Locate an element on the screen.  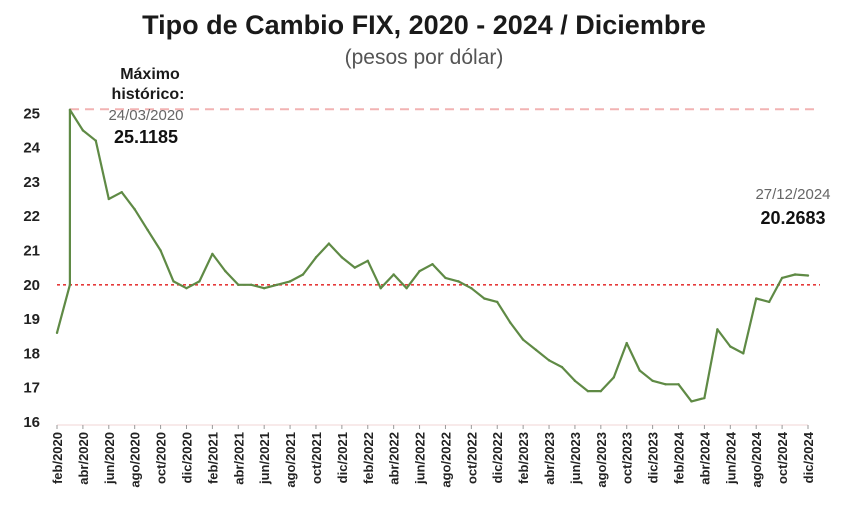
y-tick-label: 21 is located at coordinates (31, 250).